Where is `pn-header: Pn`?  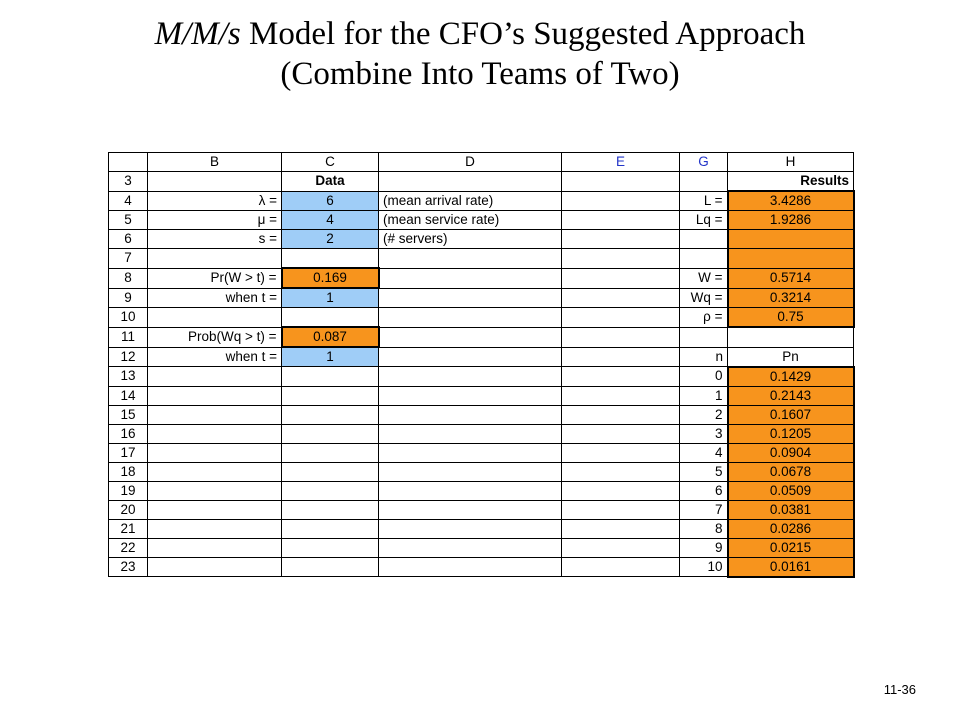
pn-header: Pn is located at coordinates (790, 356).